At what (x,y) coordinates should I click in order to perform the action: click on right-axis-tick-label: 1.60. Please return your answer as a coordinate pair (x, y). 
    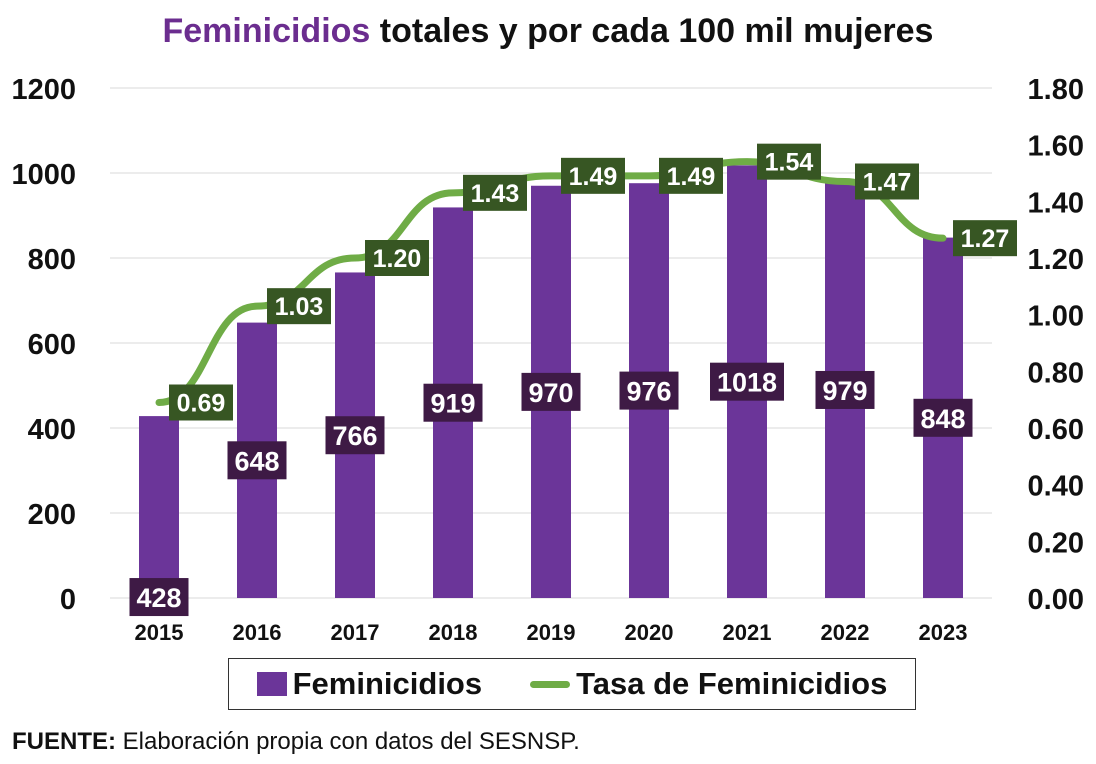
    Looking at the image, I should click on (1056, 147).